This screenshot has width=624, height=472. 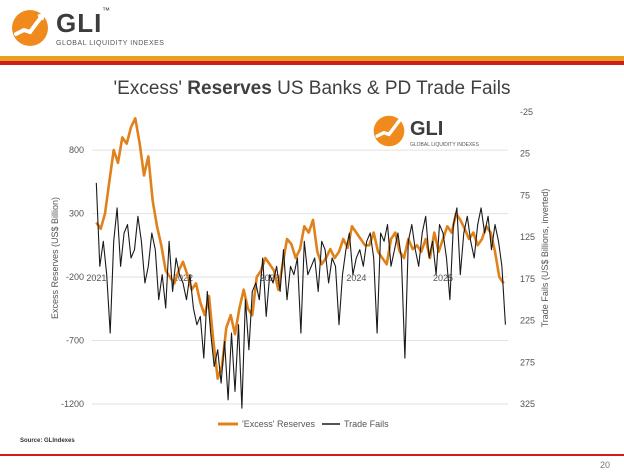 What do you see at coordinates (527, 404) in the screenshot?
I see `right-tick-label: 325` at bounding box center [527, 404].